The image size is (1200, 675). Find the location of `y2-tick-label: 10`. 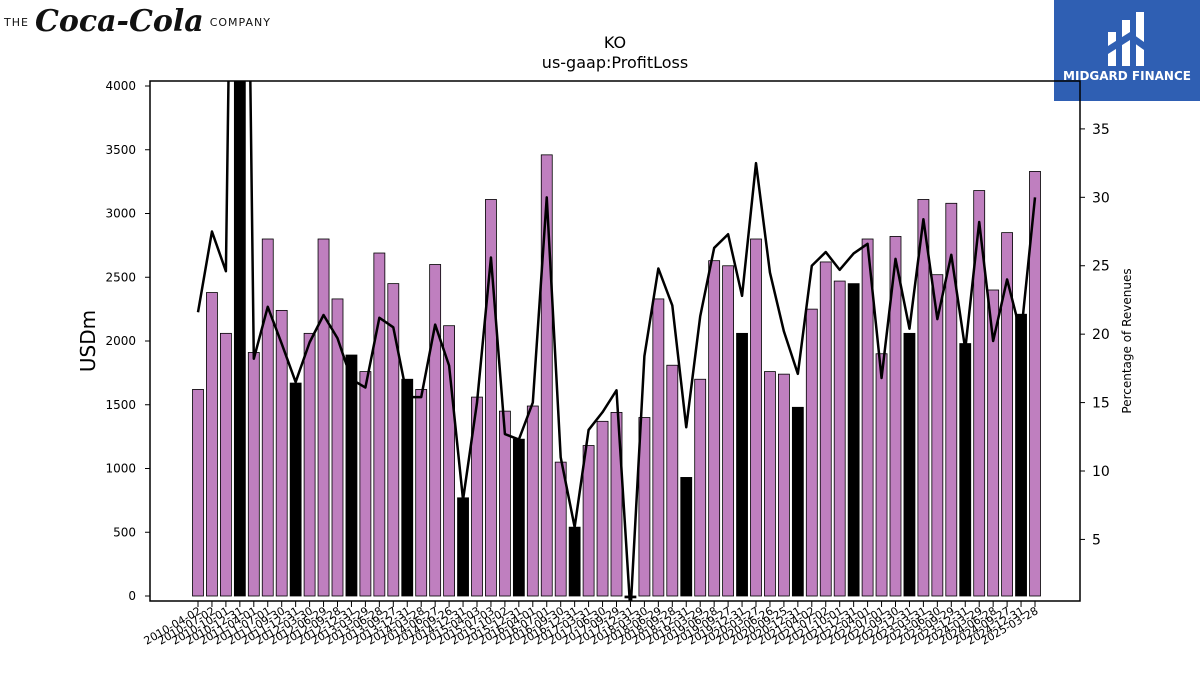

y2-tick-label: 10 is located at coordinates (1101, 472).